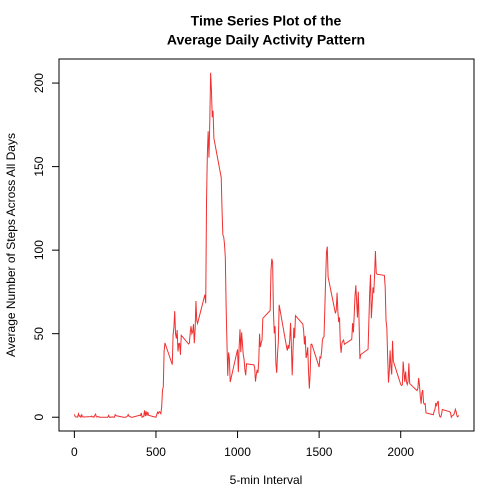 Image resolution: width=504 pixels, height=504 pixels. What do you see at coordinates (266, 21) in the screenshot?
I see `chart-title: Time Series Plot of the` at bounding box center [266, 21].